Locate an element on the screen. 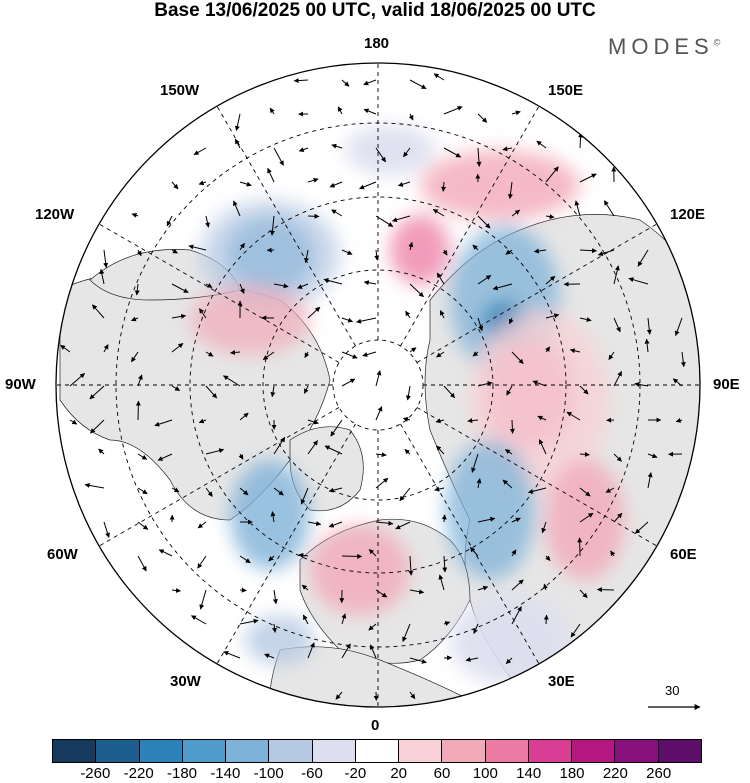 This screenshot has width=750, height=783. lon-label-30e: 30E is located at coordinates (561, 681).